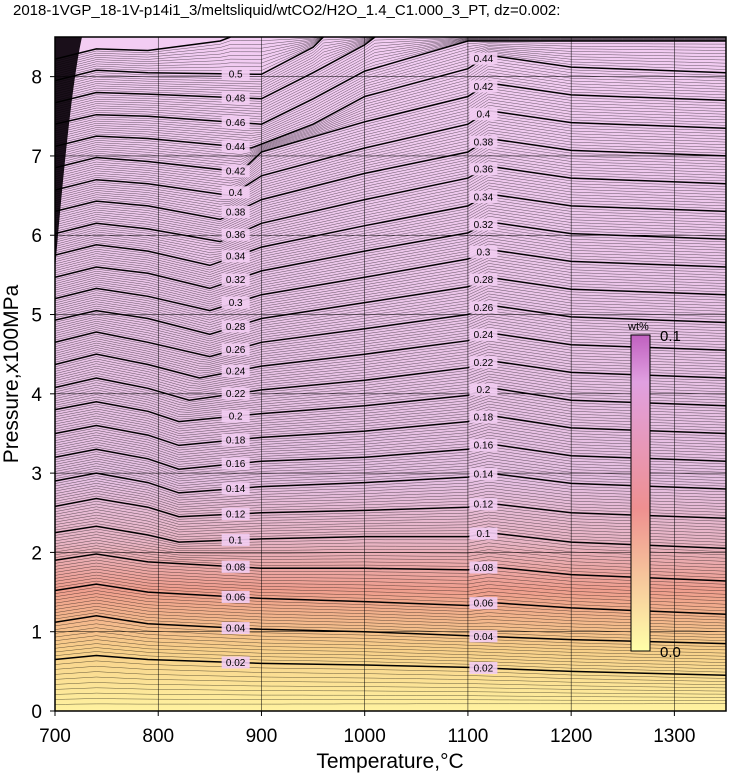 This screenshot has height=776, width=734. Describe the element at coordinates (236, 464) in the screenshot. I see `contour-label: 0.16` at that location.